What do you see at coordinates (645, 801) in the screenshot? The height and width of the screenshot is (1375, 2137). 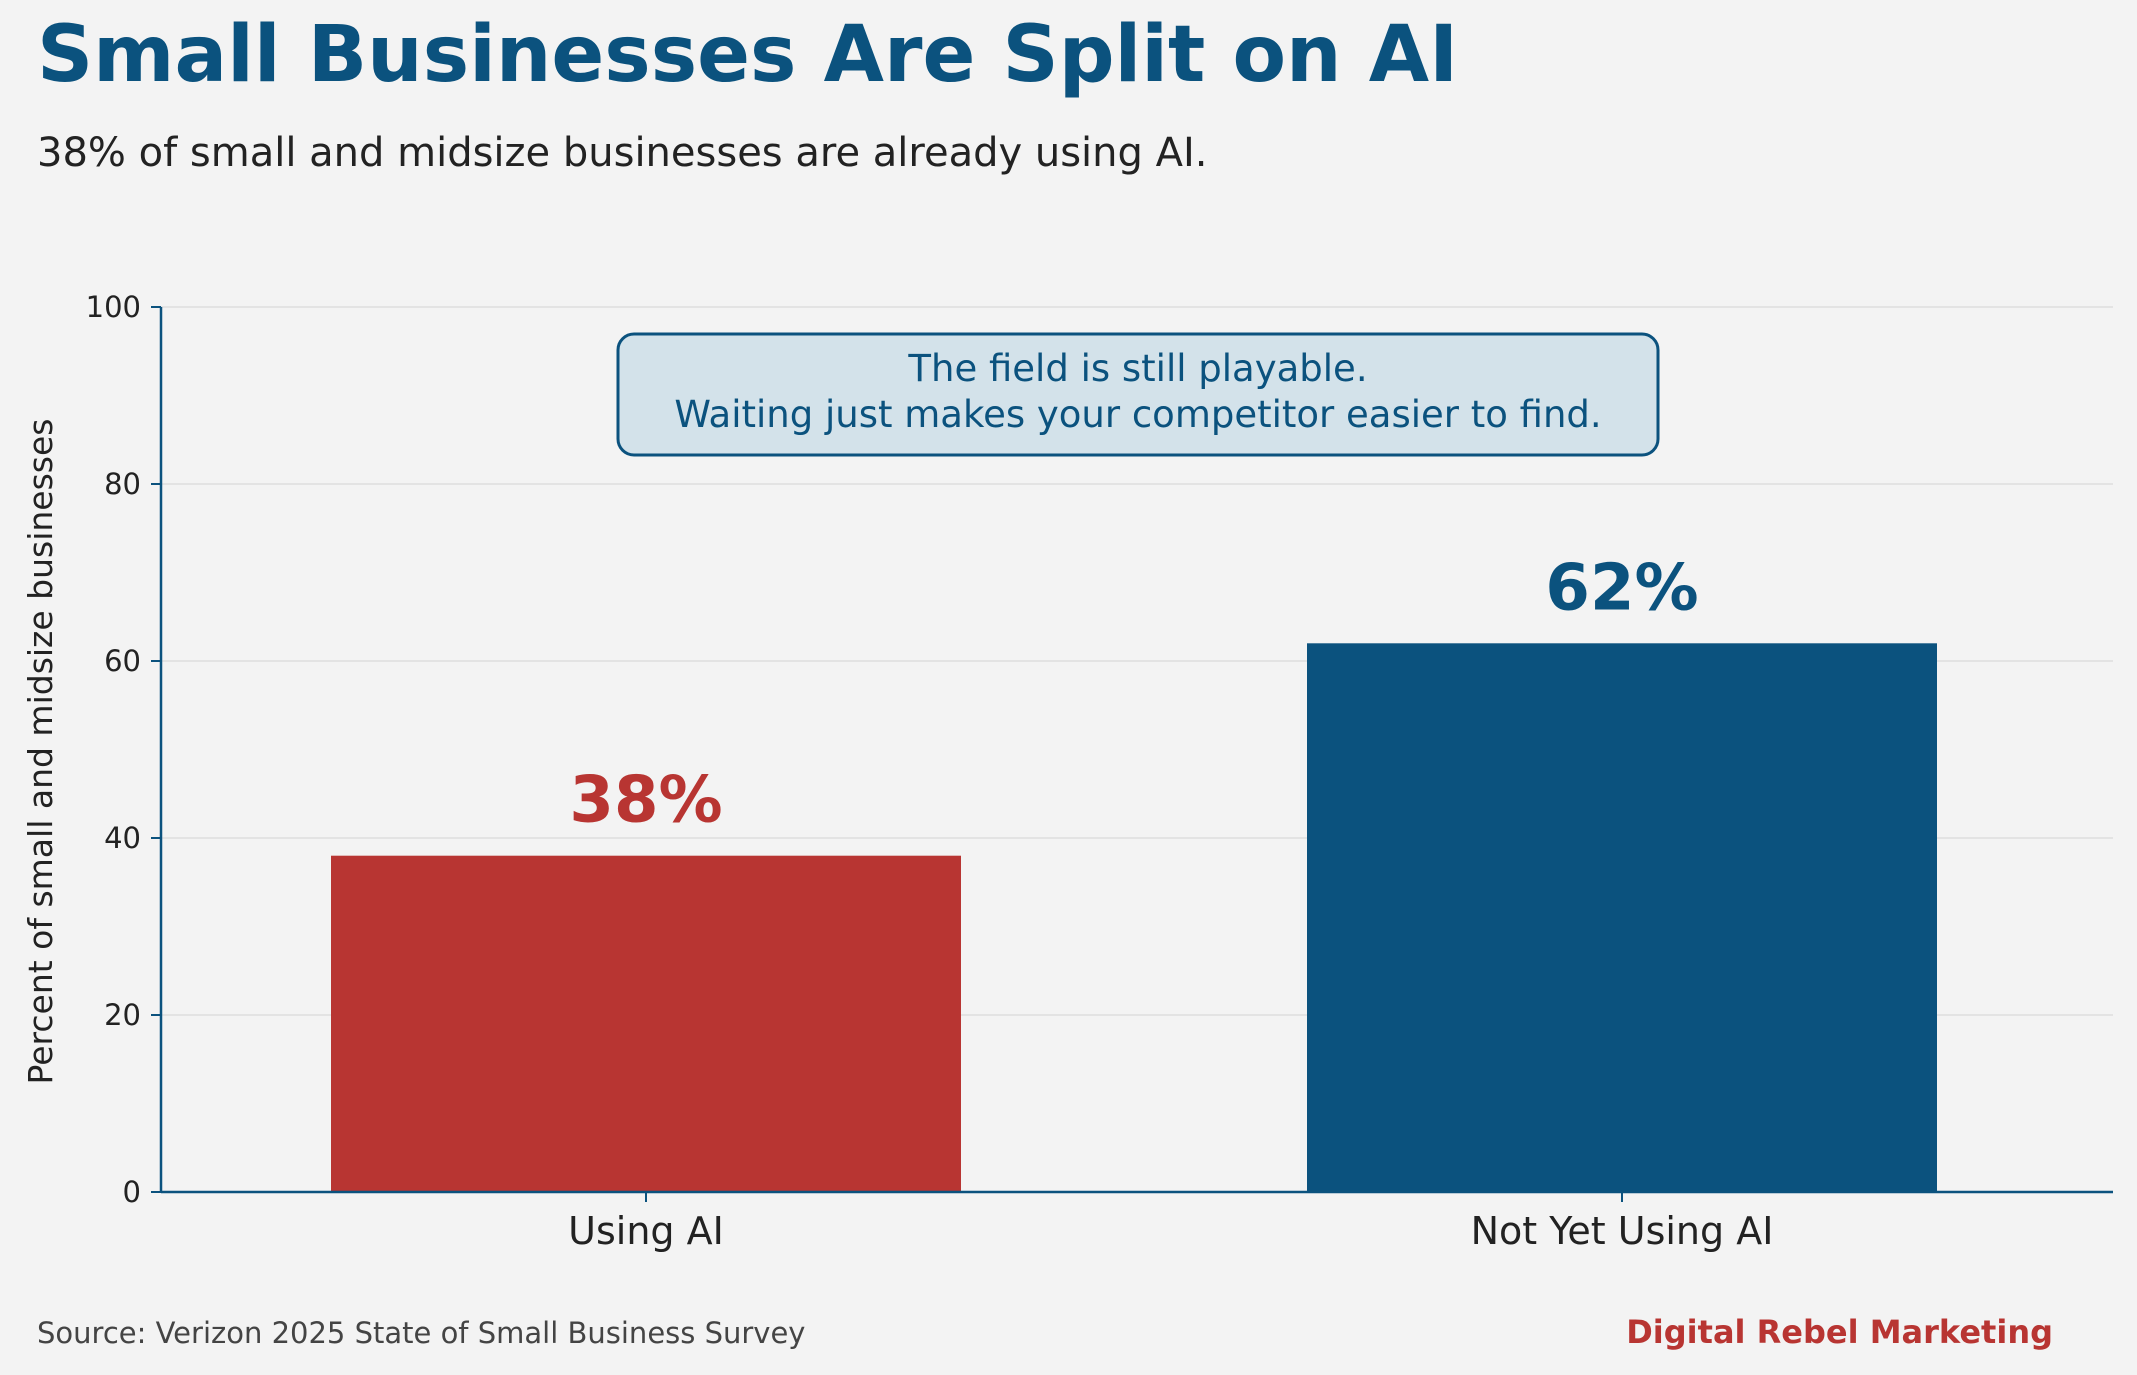 I see `bar-value-label: 38%` at bounding box center [645, 801].